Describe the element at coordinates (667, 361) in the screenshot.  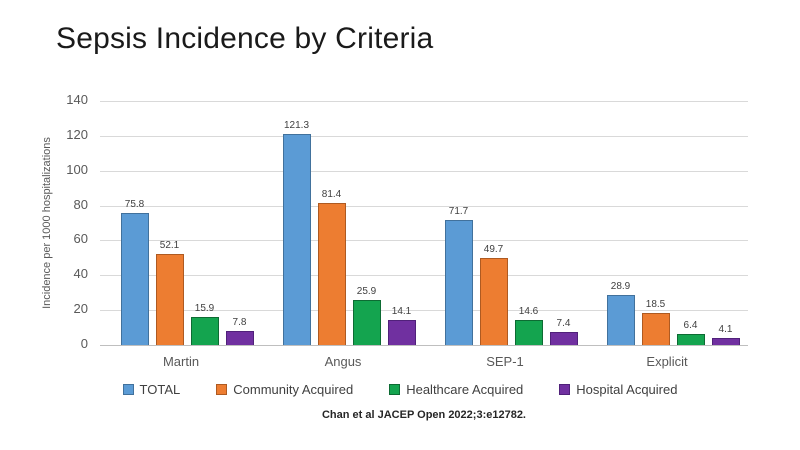
I see `x-category-label-explicit: Explicit` at that location.